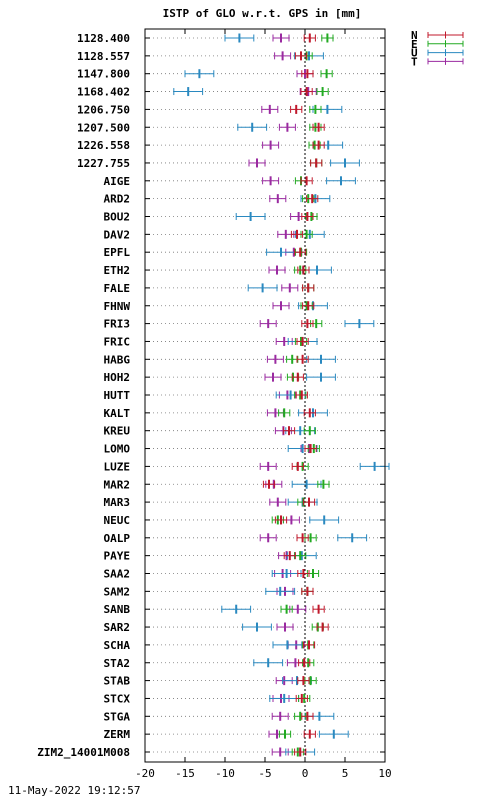 The image size is (480, 797). Describe the element at coordinates (321, 359) in the screenshot. I see `point-U-HABG` at that location.